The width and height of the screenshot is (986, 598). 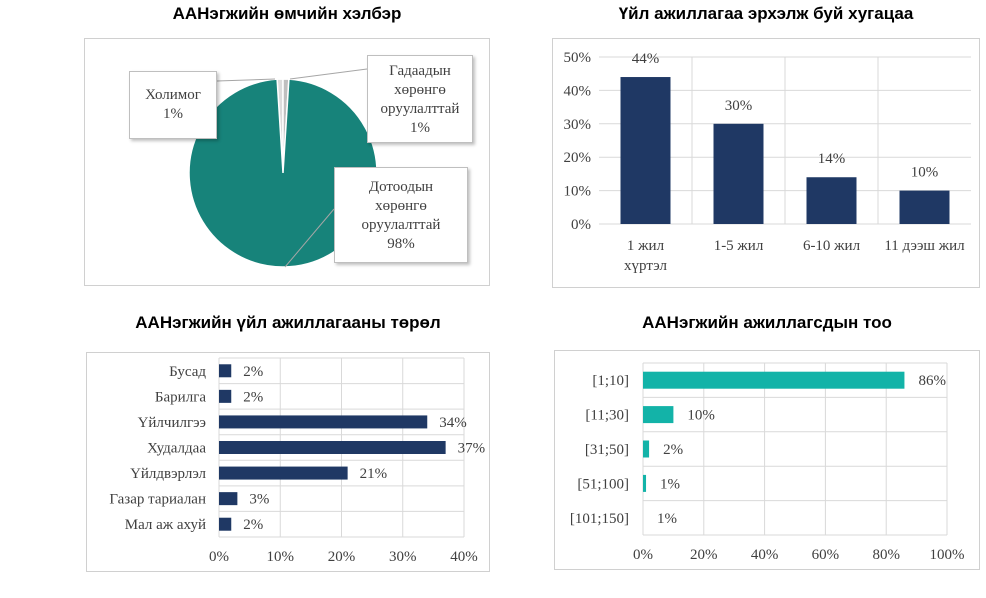 I want to click on y-tick-label: 50%, so click(x=578, y=58).